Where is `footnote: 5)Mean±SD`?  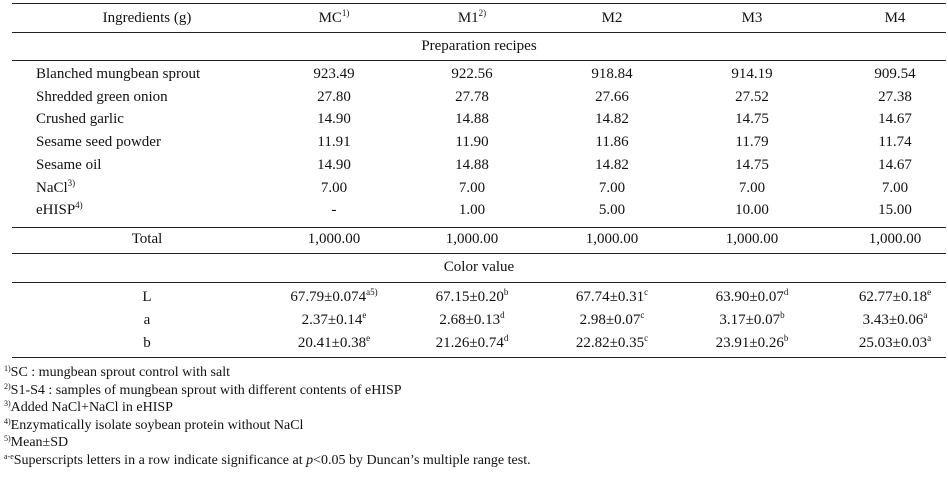 footnote: 5)Mean±SD is located at coordinates (36, 442).